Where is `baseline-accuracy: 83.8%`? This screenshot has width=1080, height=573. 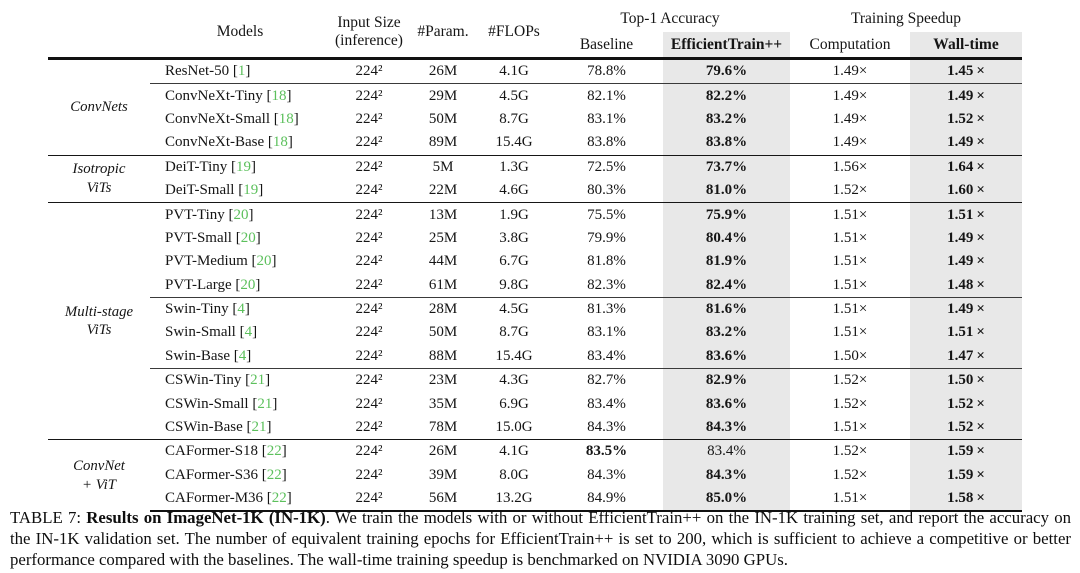
baseline-accuracy: 83.8% is located at coordinates (606, 142).